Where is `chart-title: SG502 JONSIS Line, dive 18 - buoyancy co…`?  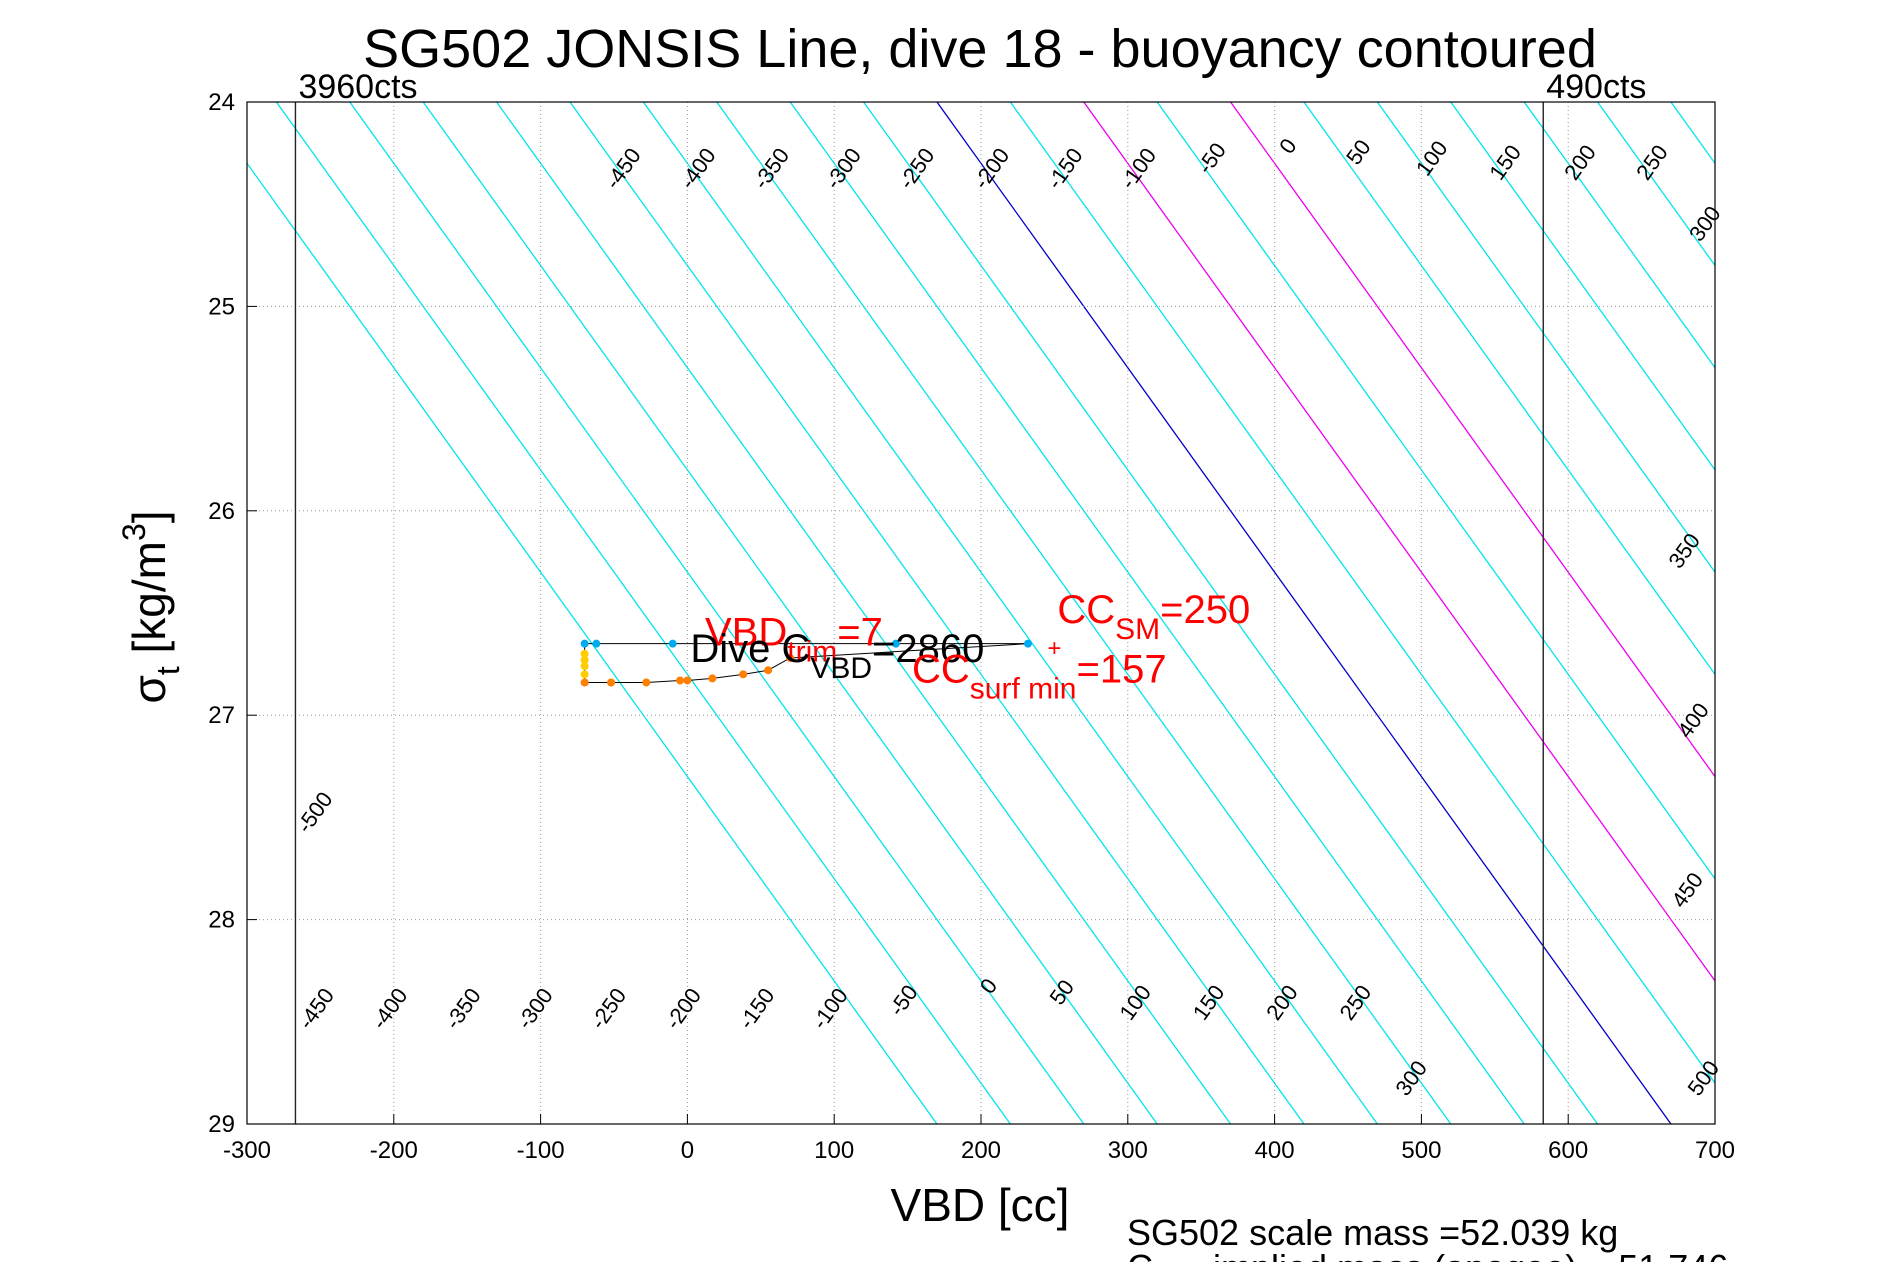
chart-title: SG502 JONSIS Line, dive 18 - buoyancy co… is located at coordinates (980, 49).